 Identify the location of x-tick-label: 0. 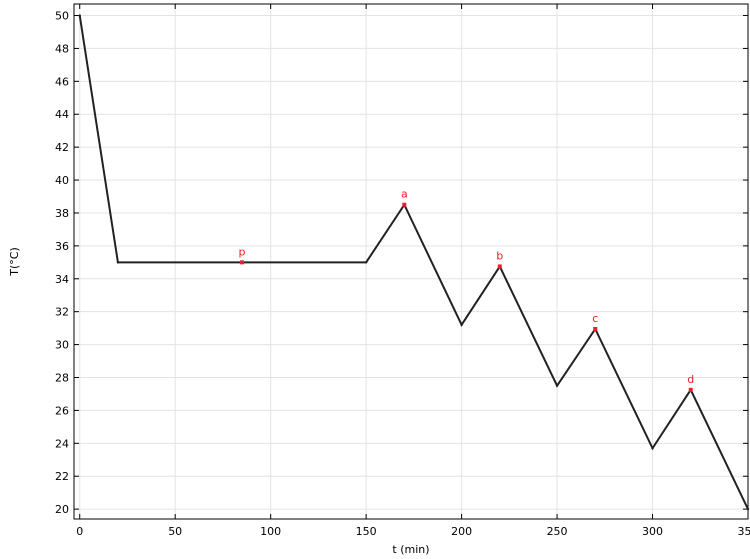
(79, 531).